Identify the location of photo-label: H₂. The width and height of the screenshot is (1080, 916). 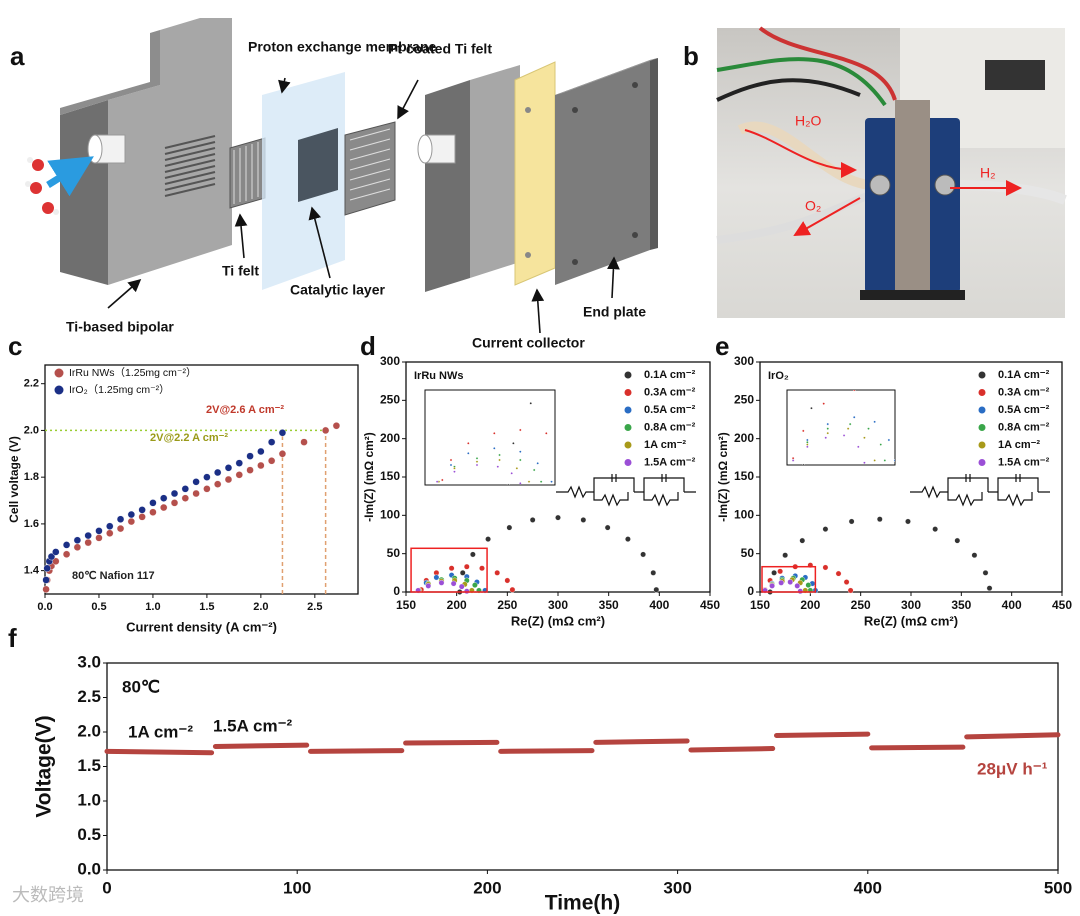
(988, 173).